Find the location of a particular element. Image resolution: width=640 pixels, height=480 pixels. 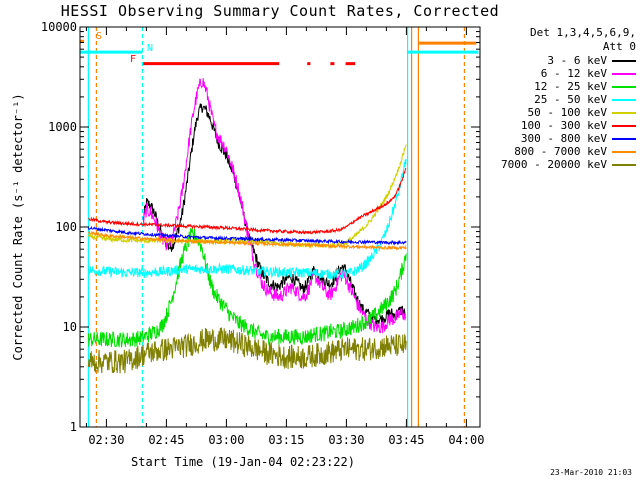

flag-label-n: N is located at coordinates (150, 48).